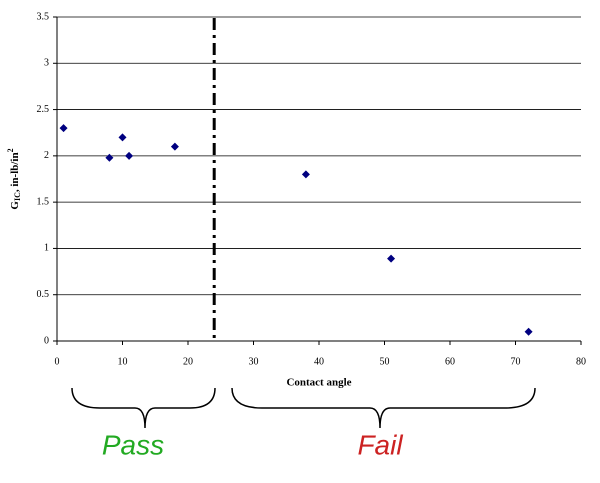  What do you see at coordinates (143, 408) in the screenshot?
I see `pass-brace` at bounding box center [143, 408].